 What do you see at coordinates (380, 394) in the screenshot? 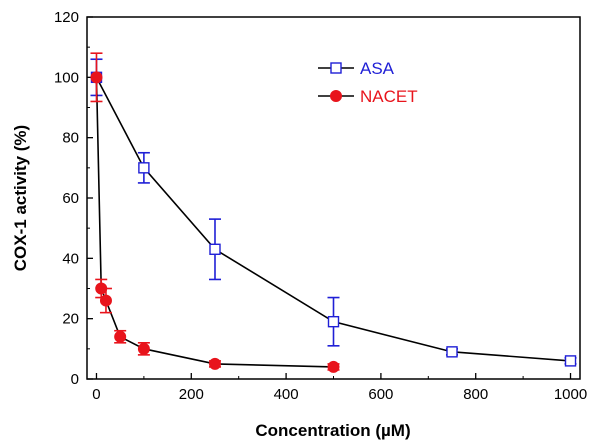
I see `x-tick-label: 600` at bounding box center [380, 394].